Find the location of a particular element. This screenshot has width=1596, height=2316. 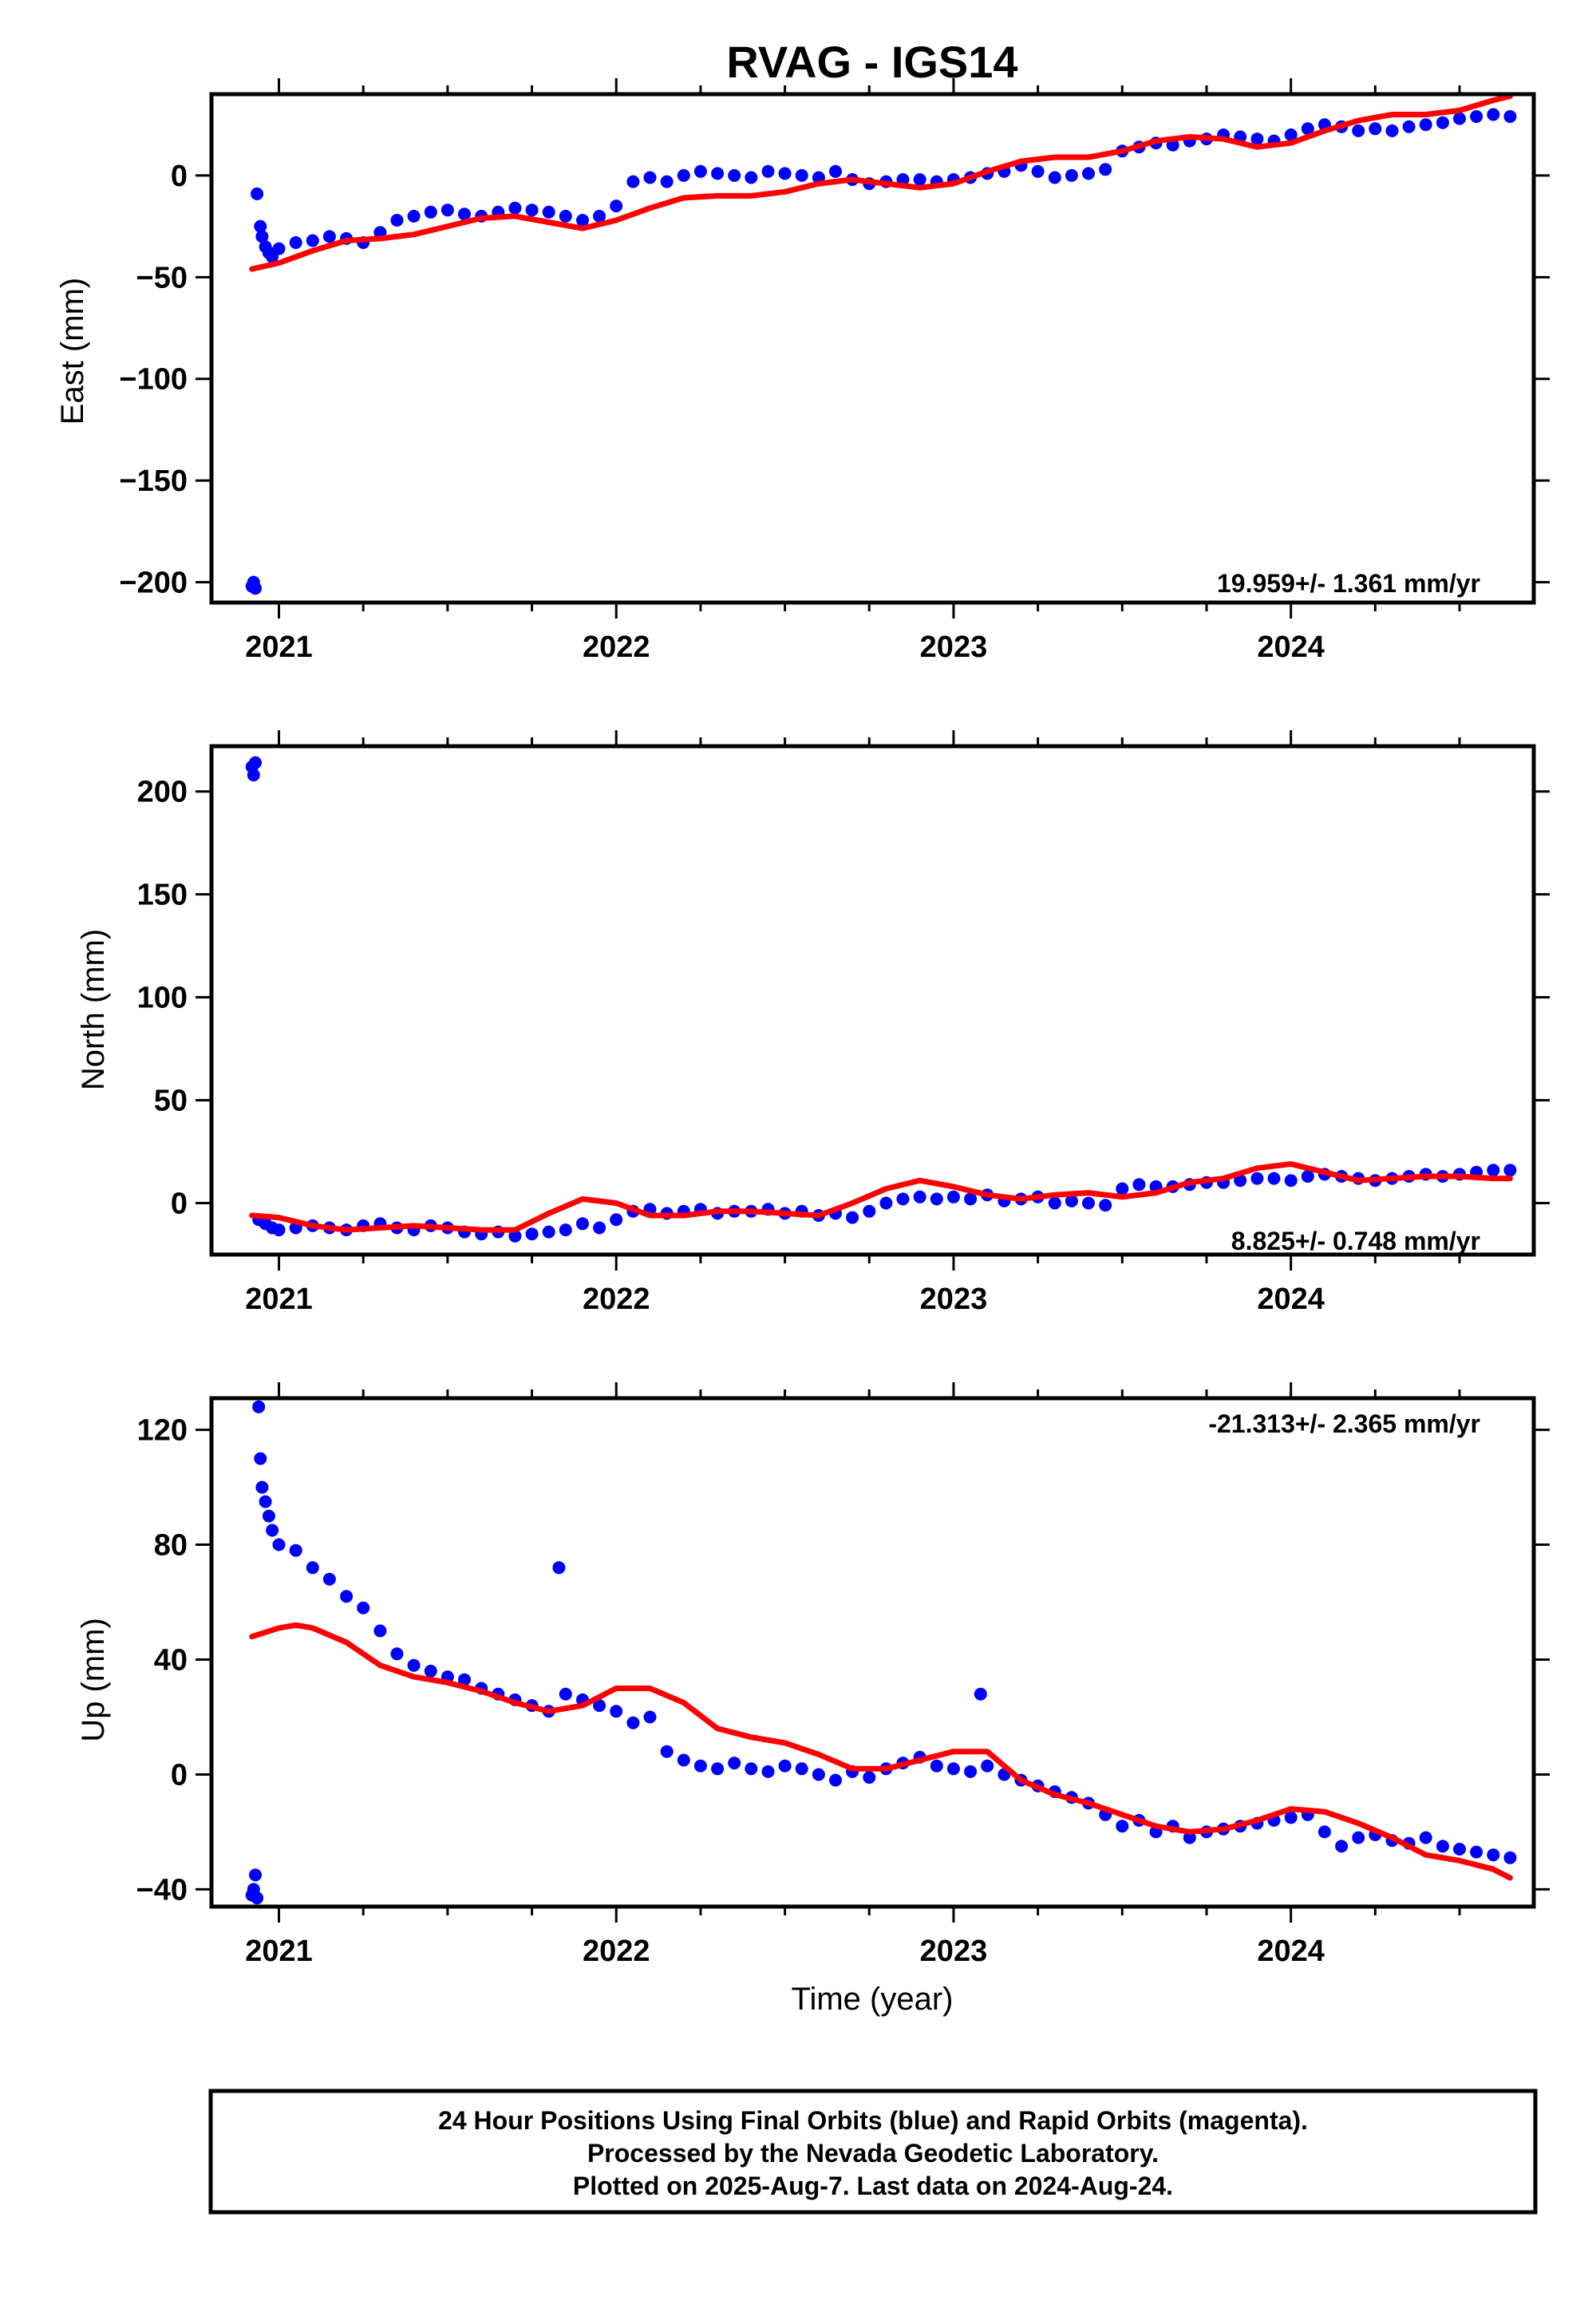

east-x-tick-label: 2021 is located at coordinates (279, 647).